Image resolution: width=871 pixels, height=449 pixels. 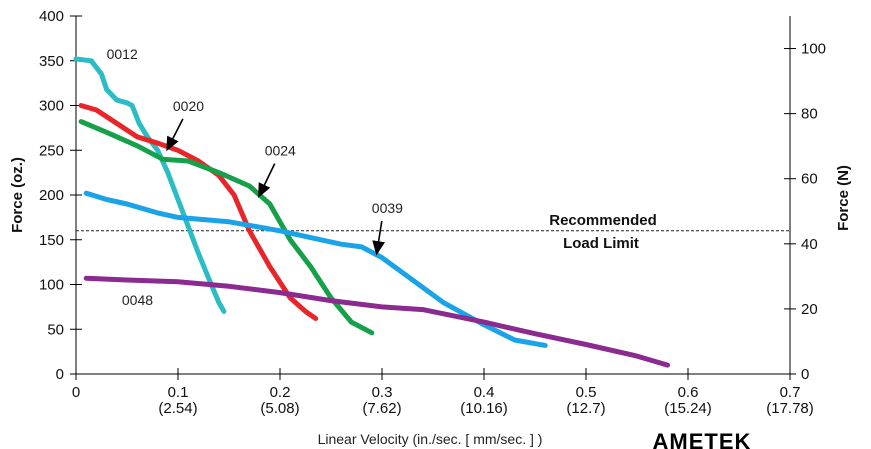 What do you see at coordinates (387, 208) in the screenshot?
I see `series-label-0039: 0039` at bounding box center [387, 208].